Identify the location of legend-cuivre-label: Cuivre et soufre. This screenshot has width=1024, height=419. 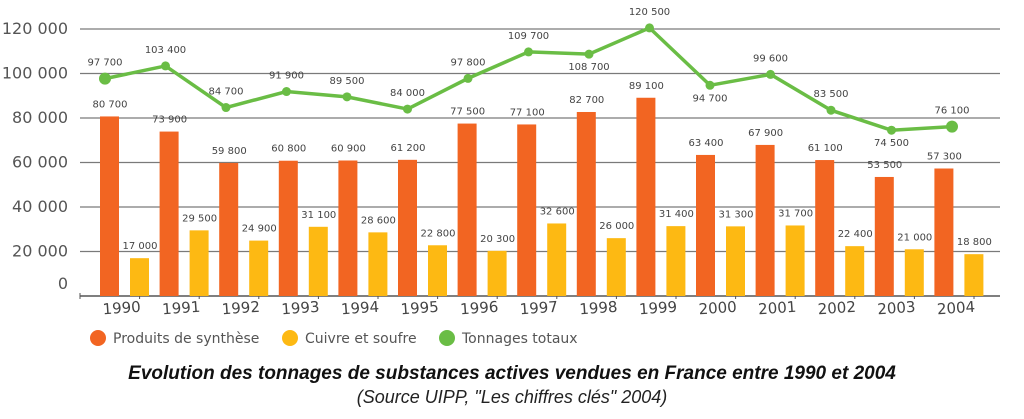
(361, 339).